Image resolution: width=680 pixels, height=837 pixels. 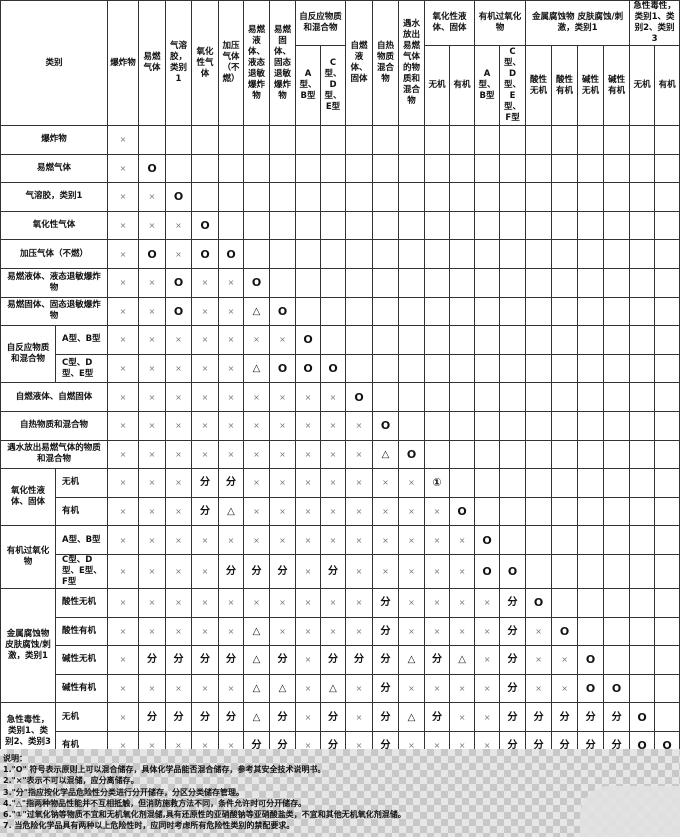 What do you see at coordinates (28, 354) in the screenshot?
I see `row-group-label: 自反应物质和混合物` at bounding box center [28, 354].